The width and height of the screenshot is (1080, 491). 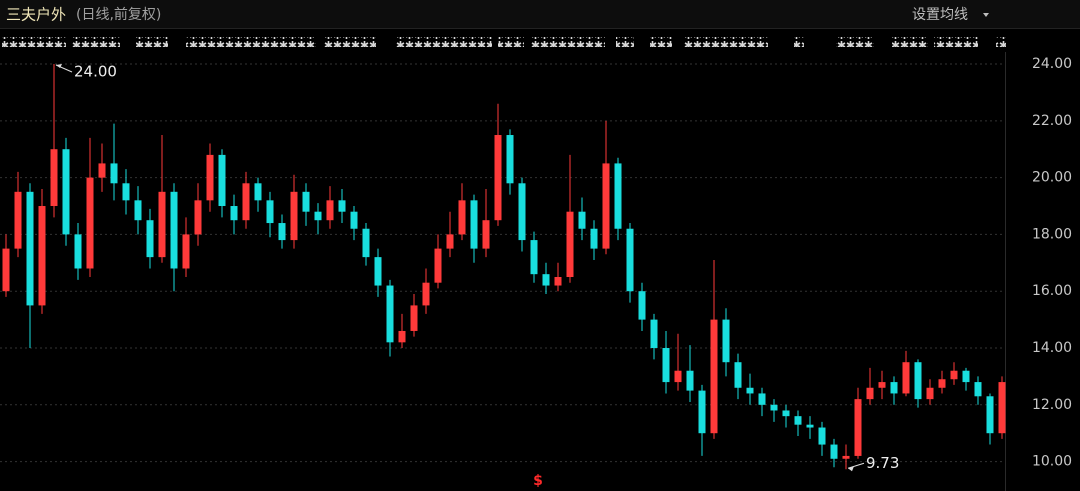 I want to click on event-markers, so click(x=504, y=42).